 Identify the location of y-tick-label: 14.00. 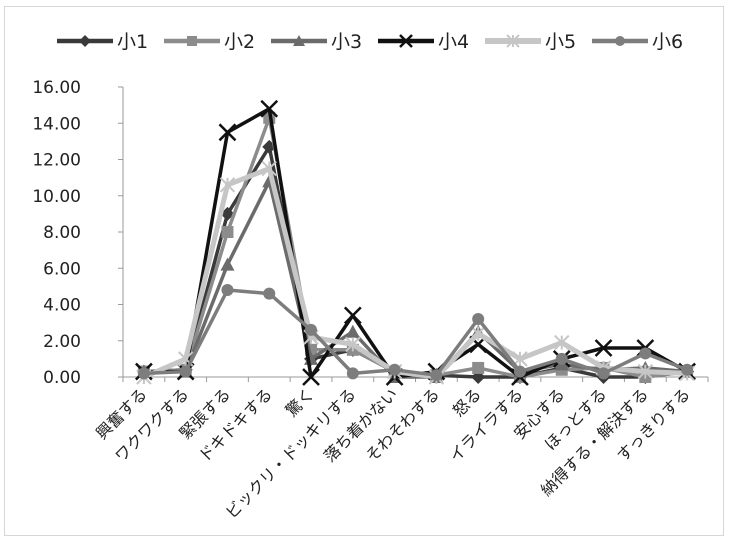
(56, 124).